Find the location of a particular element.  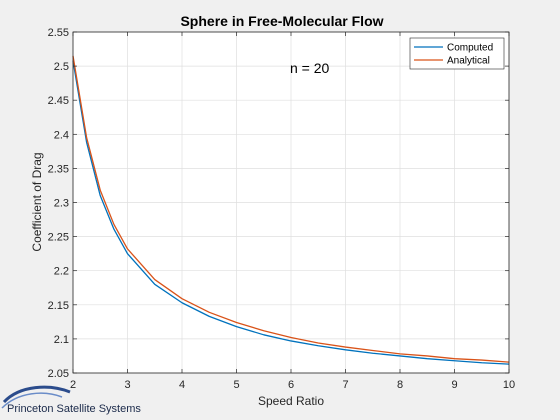

x-axis-label: Speed Ratio is located at coordinates (291, 401).